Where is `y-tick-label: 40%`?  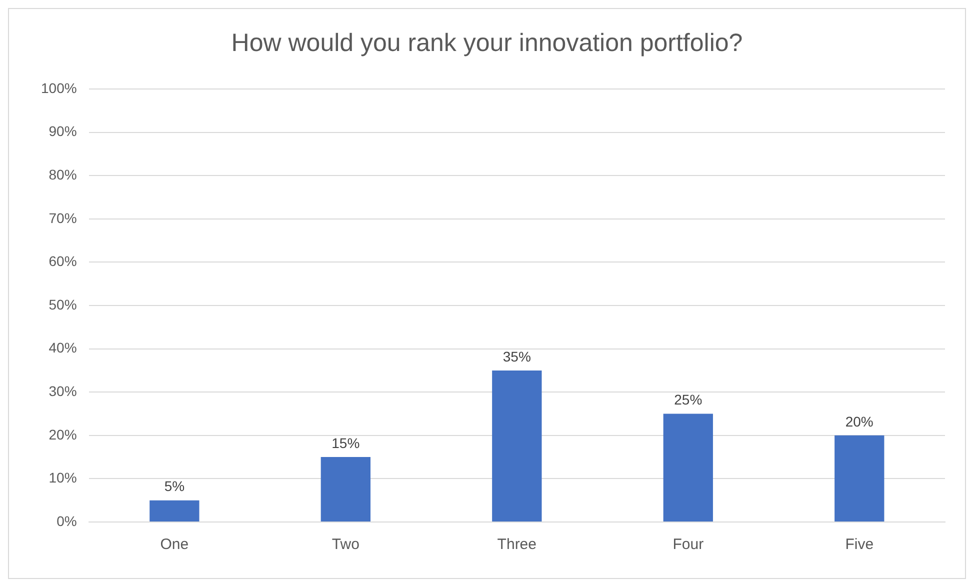
y-tick-label: 40% is located at coordinates (62, 348).